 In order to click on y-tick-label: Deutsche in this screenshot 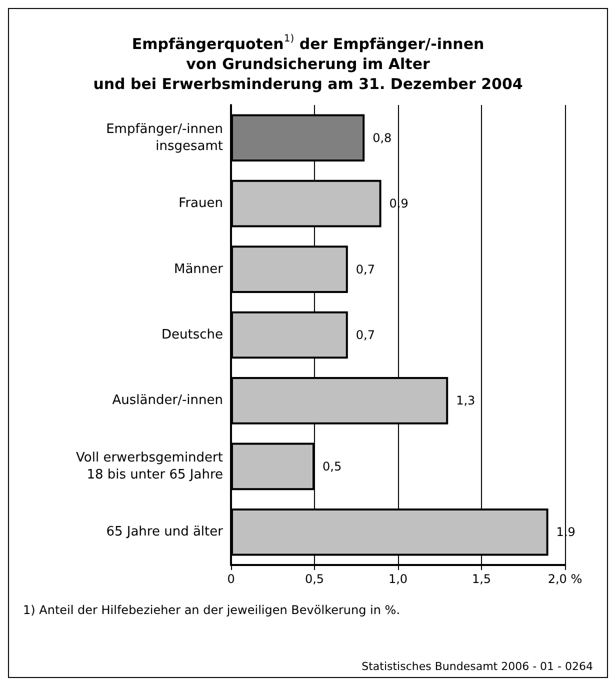, I will do `click(192, 335)`.